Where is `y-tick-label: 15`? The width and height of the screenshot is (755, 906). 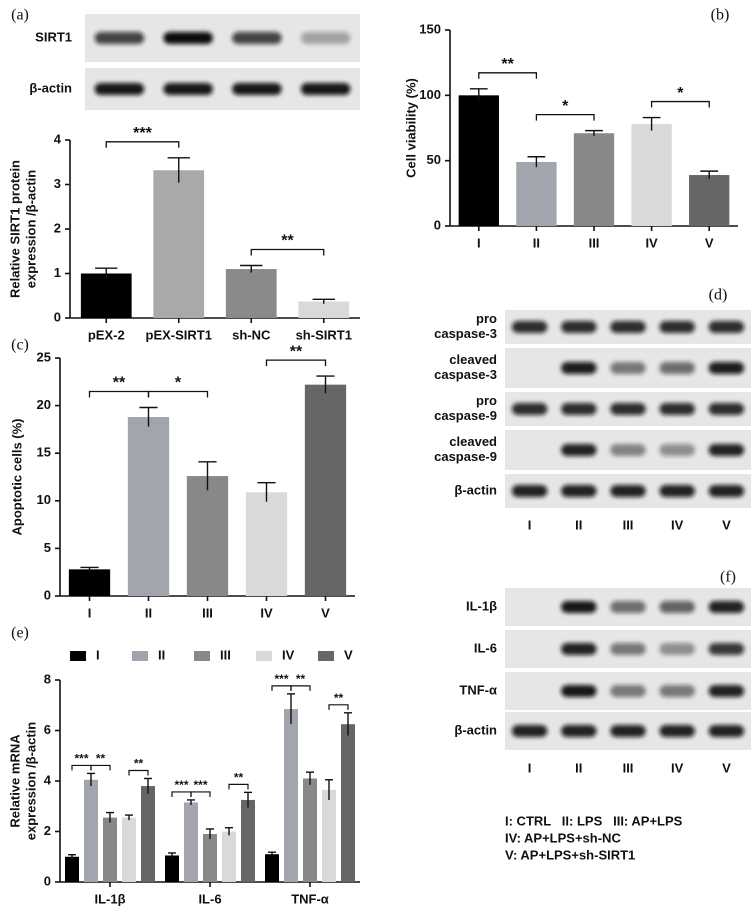 y-tick-label: 15 is located at coordinates (44, 452).